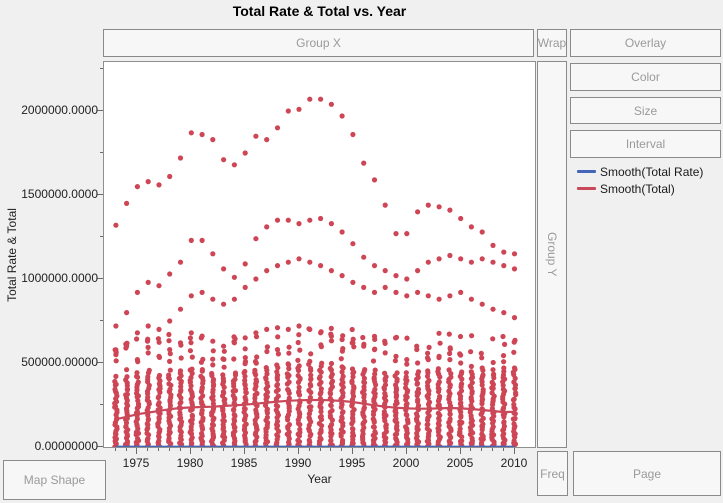 Image resolution: width=723 pixels, height=503 pixels. What do you see at coordinates (645, 110) in the screenshot?
I see `drop-zone-size: Size` at bounding box center [645, 110].